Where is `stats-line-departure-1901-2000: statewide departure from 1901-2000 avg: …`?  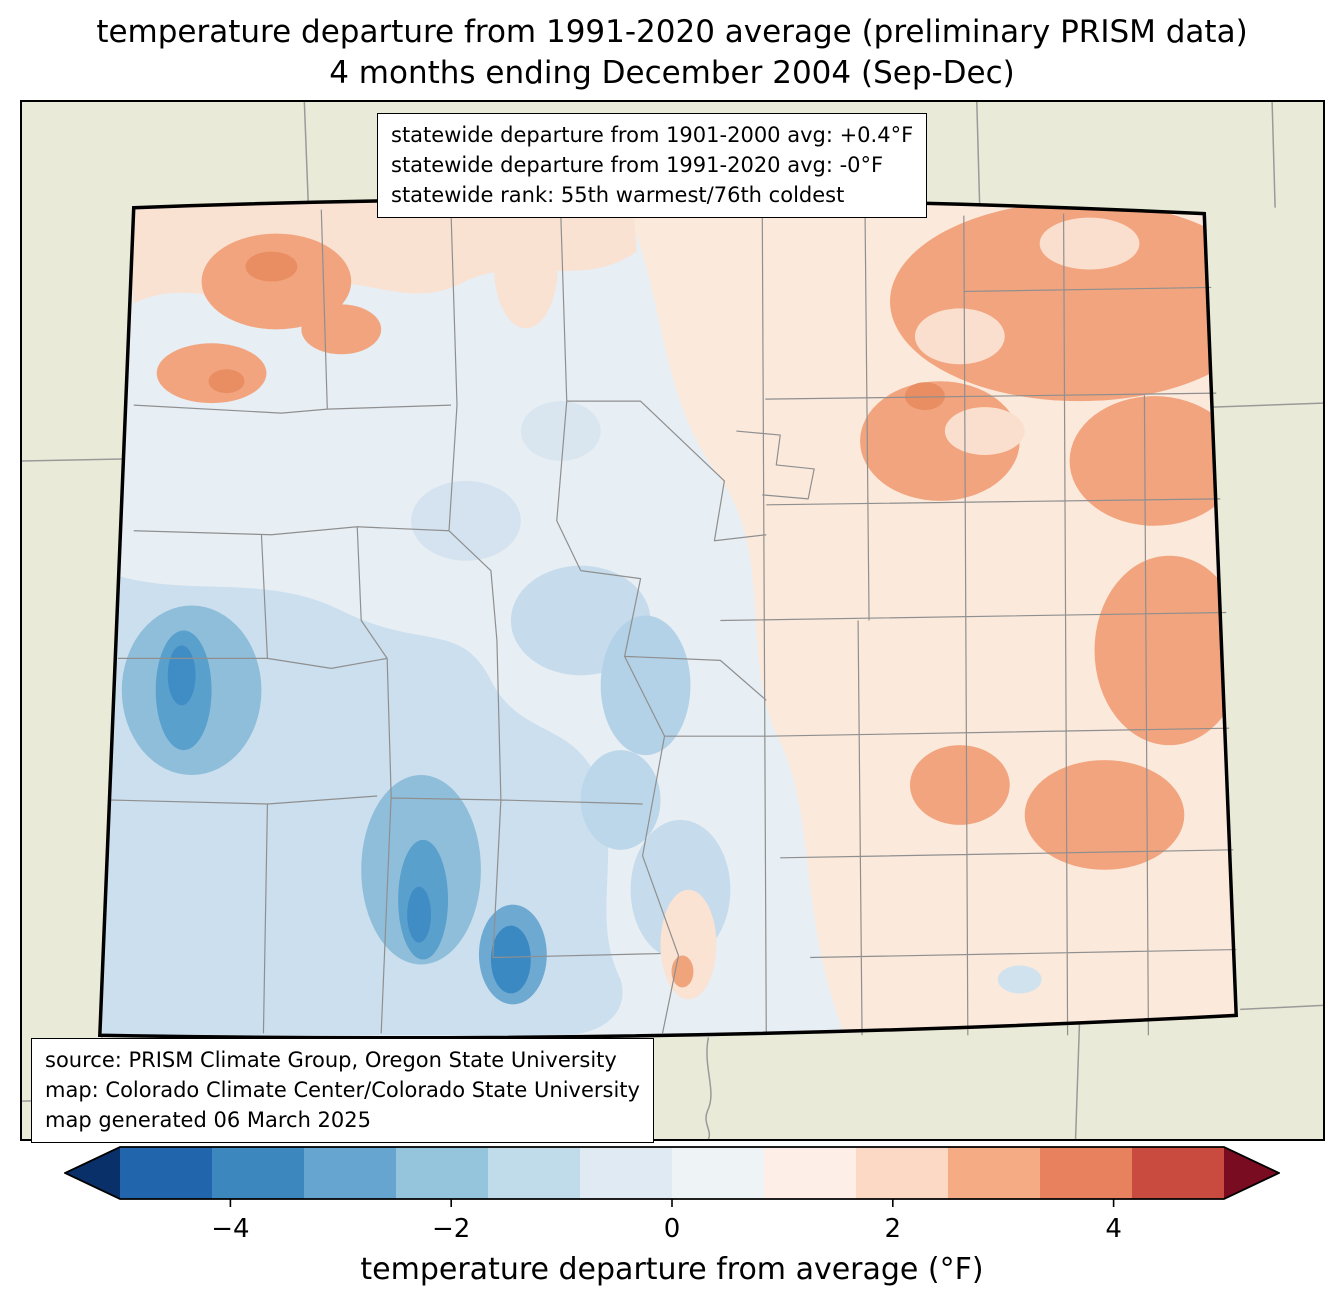 stats-line-departure-1901-2000: statewide departure from 1901-2000 avg: … is located at coordinates (652, 135).